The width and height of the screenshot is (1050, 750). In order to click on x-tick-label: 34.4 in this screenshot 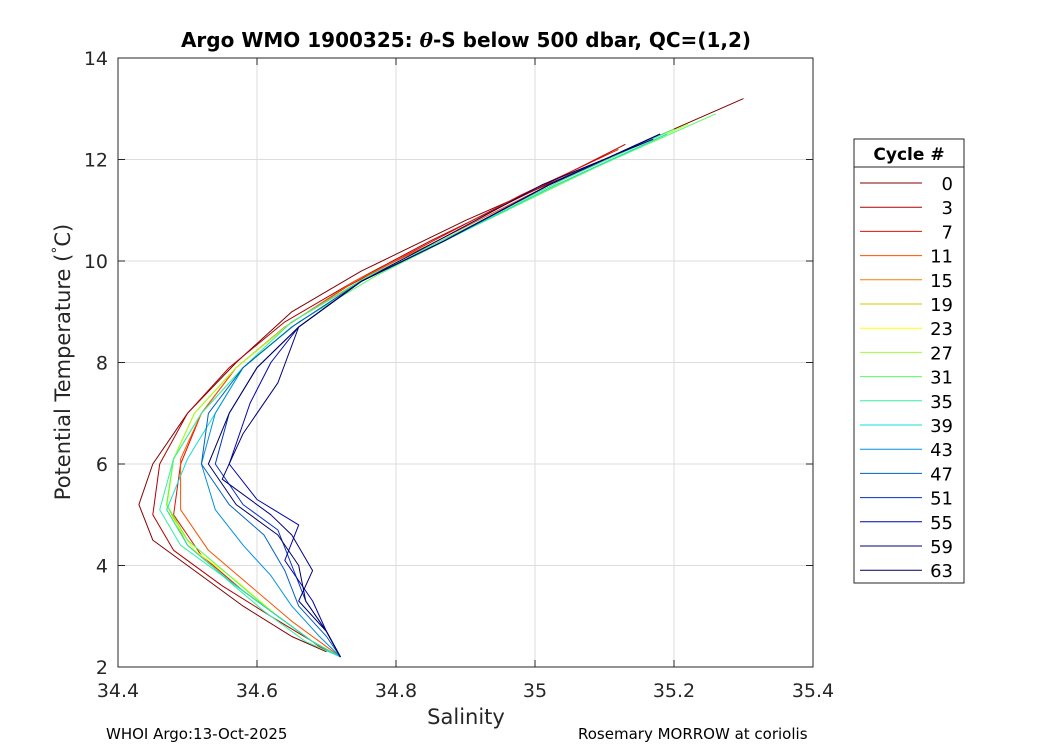, I will do `click(118, 691)`.